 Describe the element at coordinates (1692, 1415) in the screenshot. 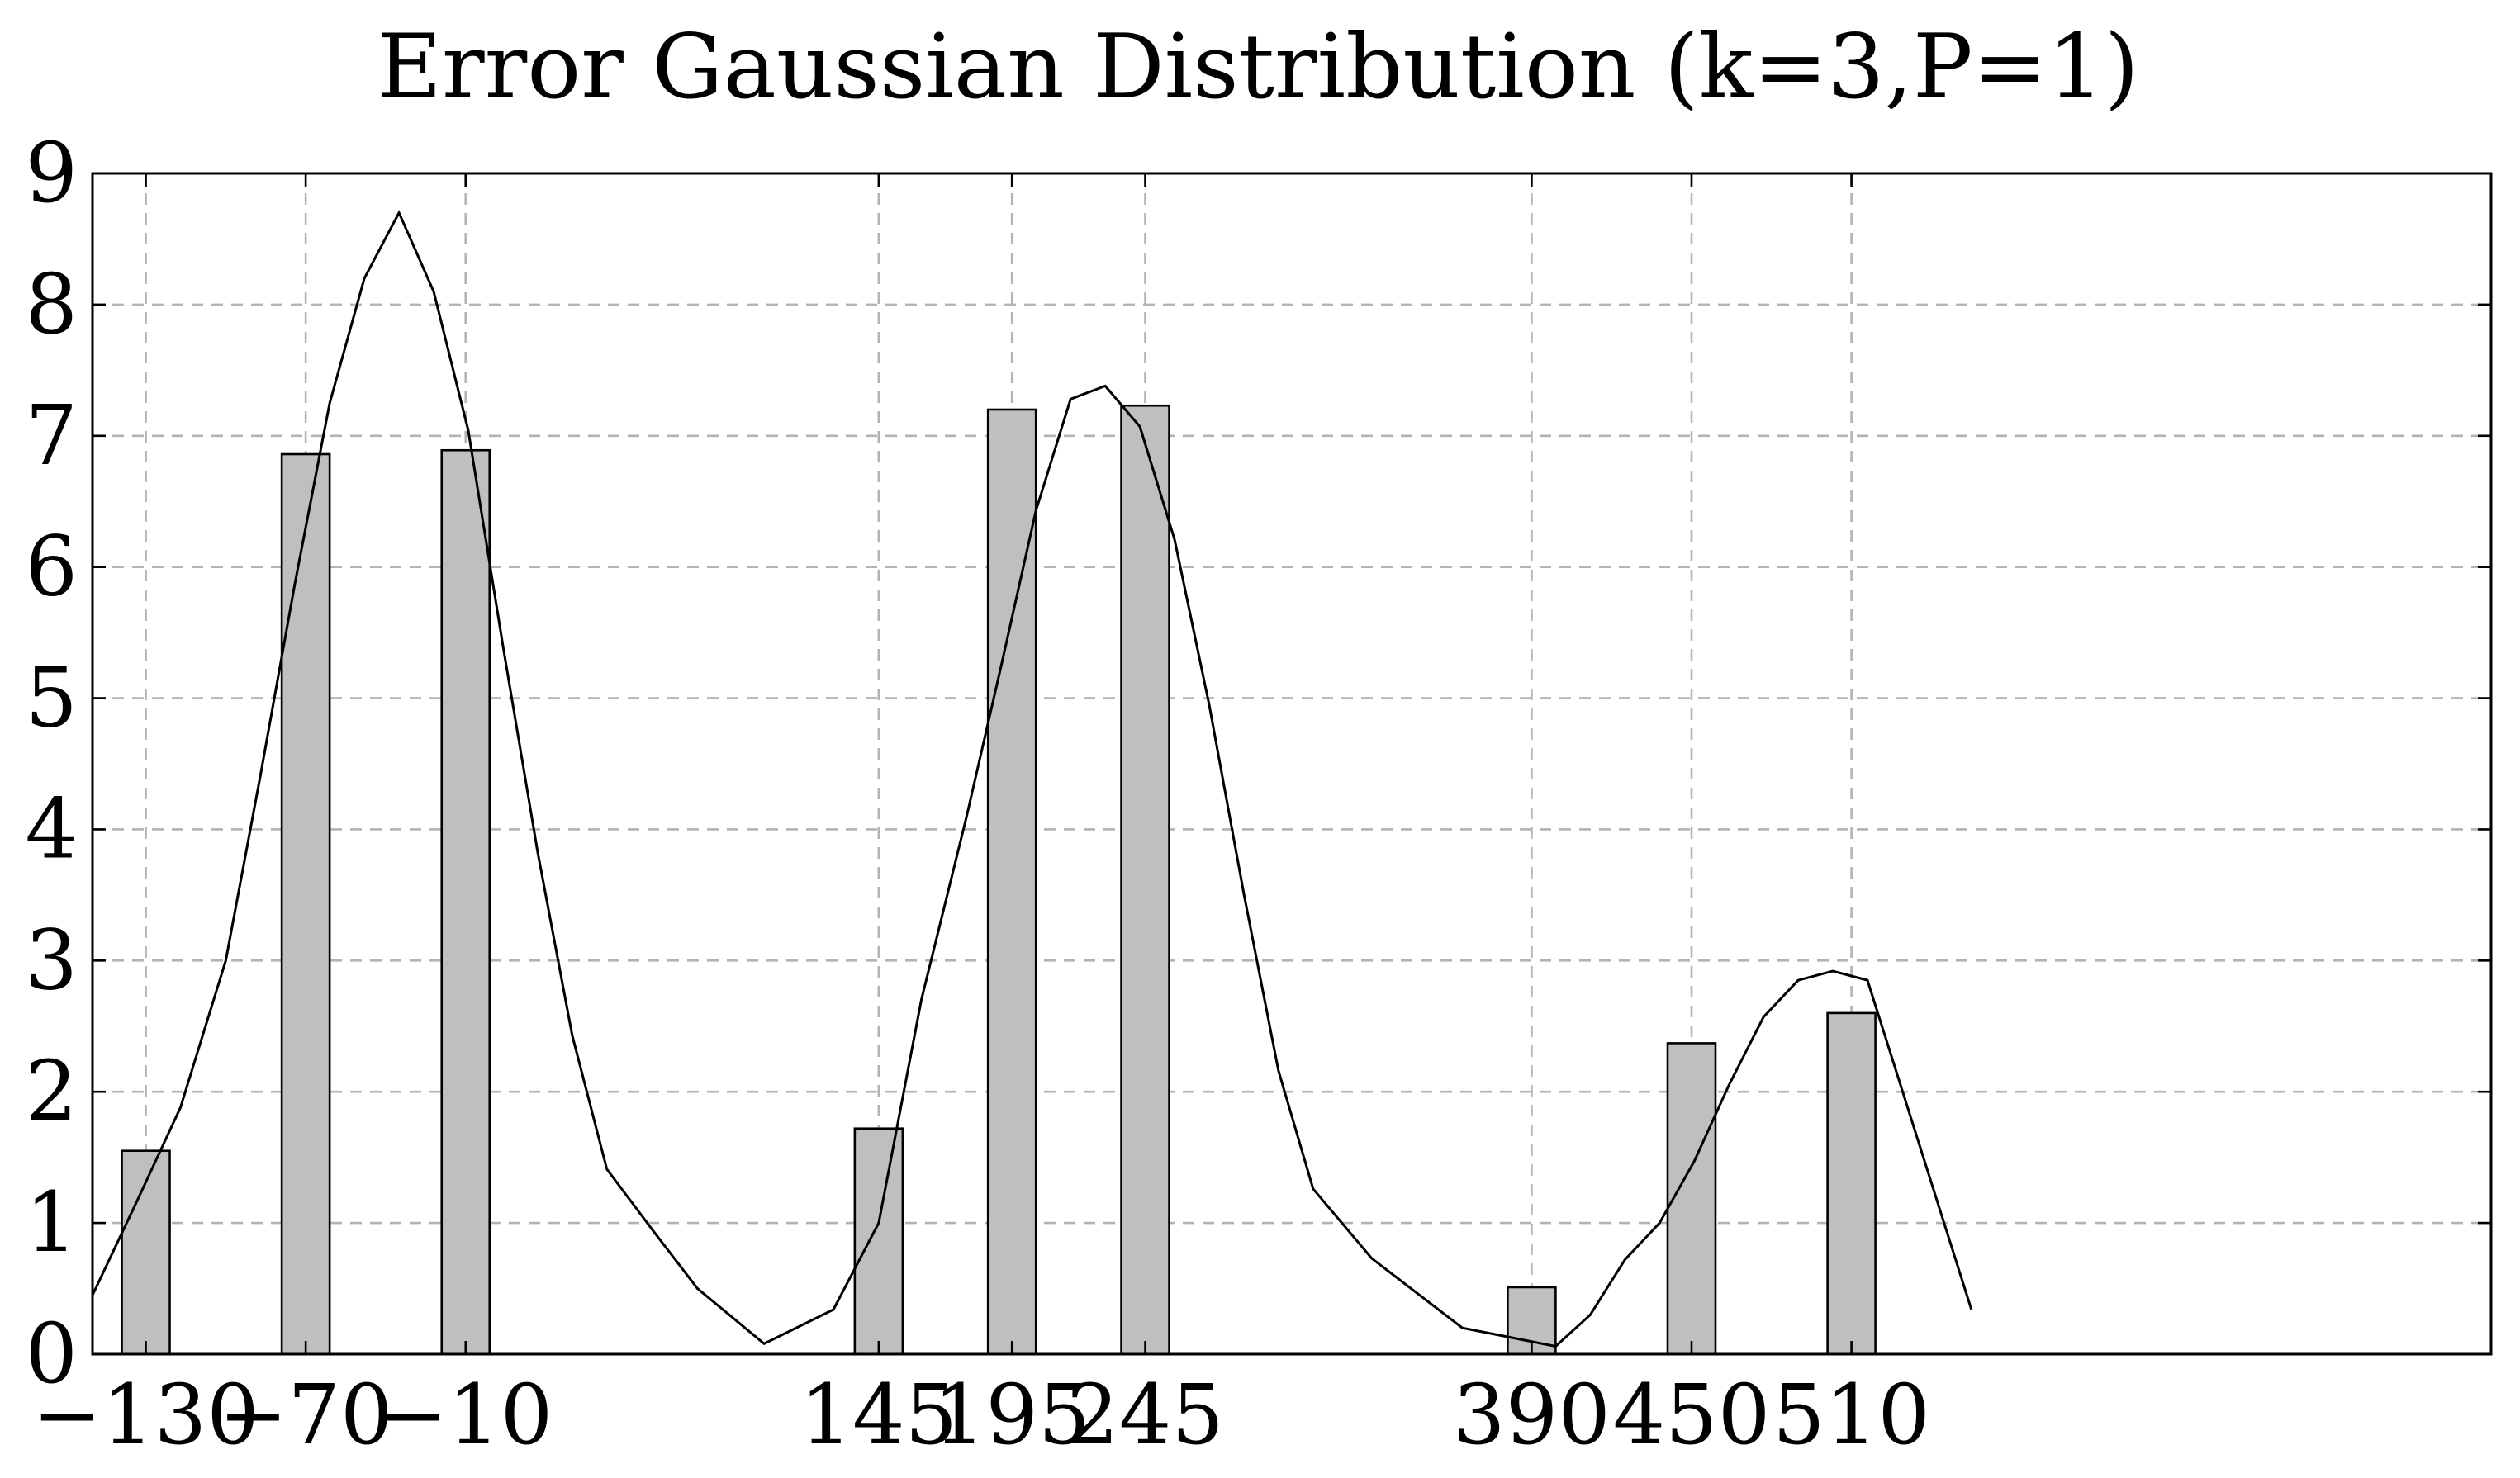

I see `x-tick-label: 450` at that location.